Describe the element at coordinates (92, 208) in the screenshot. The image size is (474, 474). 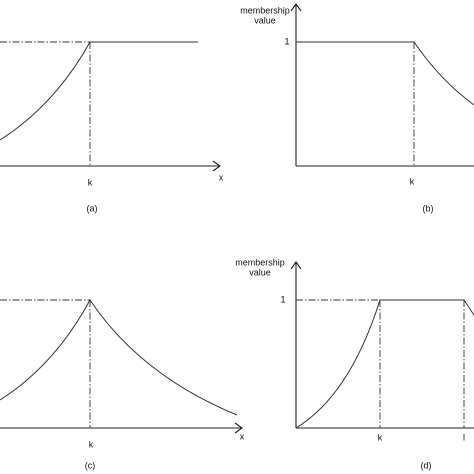
I see `caption: (a)` at that location.